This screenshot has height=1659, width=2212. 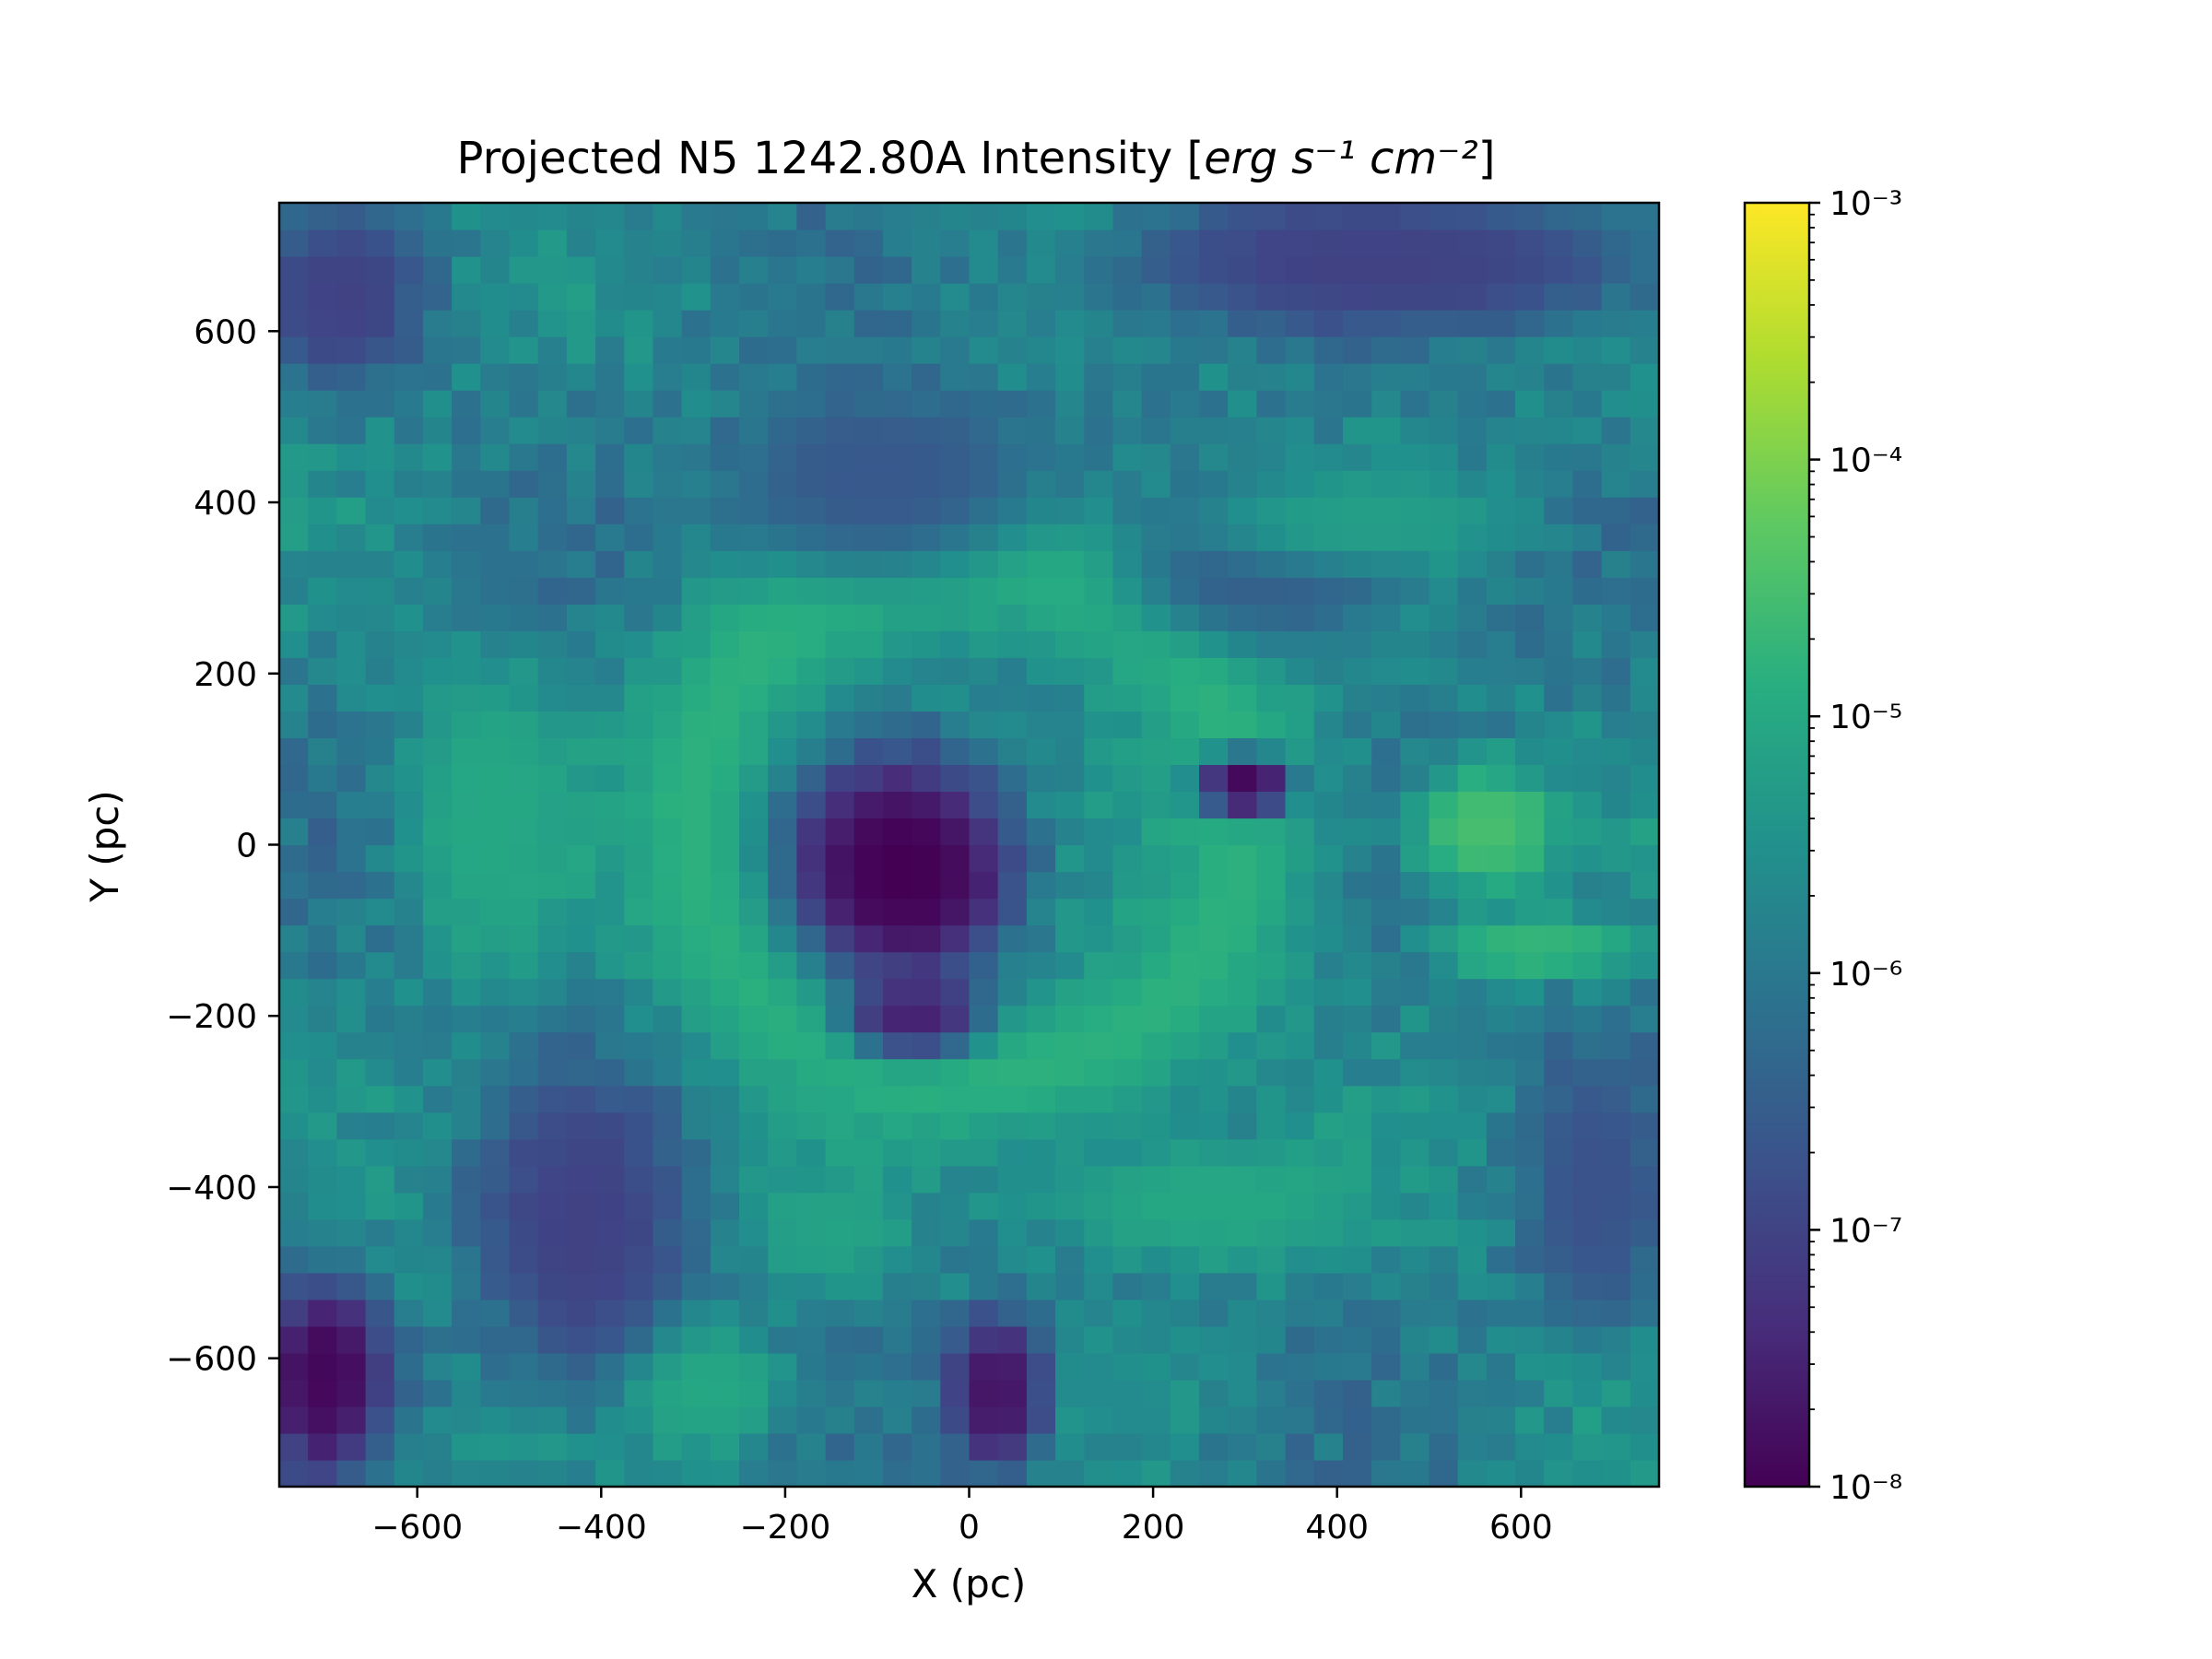 What do you see at coordinates (784, 1528) in the screenshot?
I see `x-tick-label: −200` at bounding box center [784, 1528].